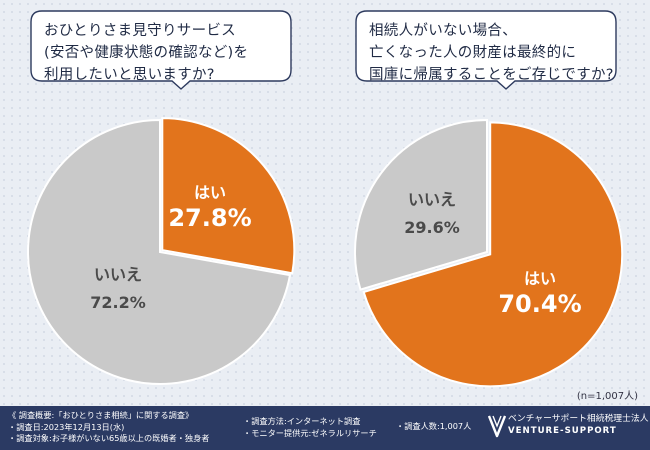 This screenshot has height=450, width=650. I want to click on question-1-line-3: 利用したいと思いますか?, so click(129, 75).